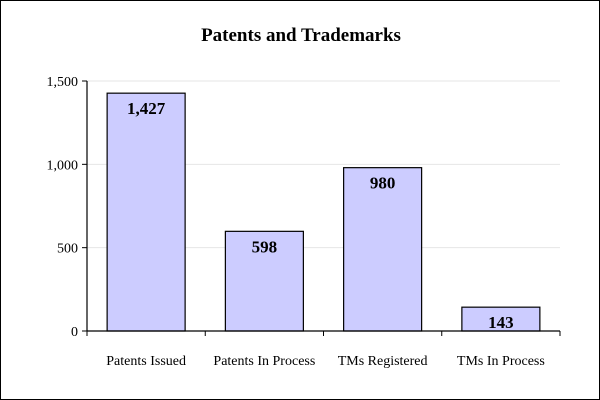  I want to click on y-tick-label: 0, so click(74, 332).